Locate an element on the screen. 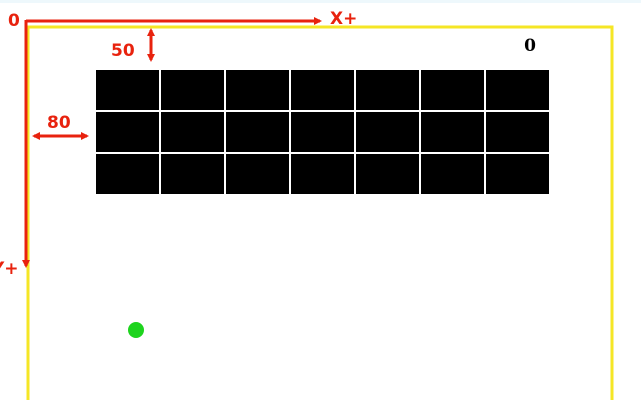 The image size is (641, 400). top-offset-label: 50 is located at coordinates (123, 51).